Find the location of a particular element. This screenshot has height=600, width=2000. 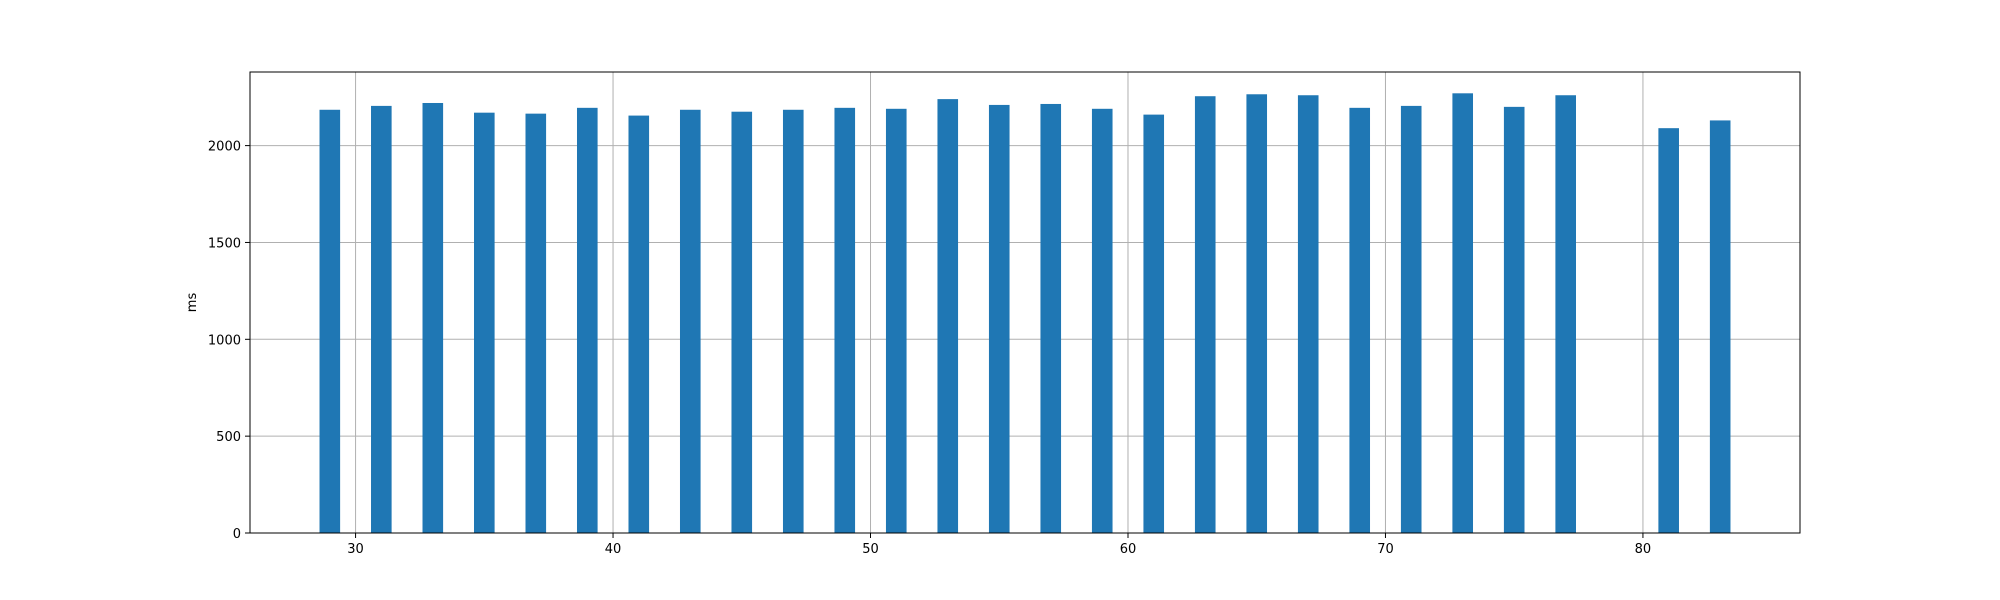

y-tick-label: 1500 is located at coordinates (224, 243).